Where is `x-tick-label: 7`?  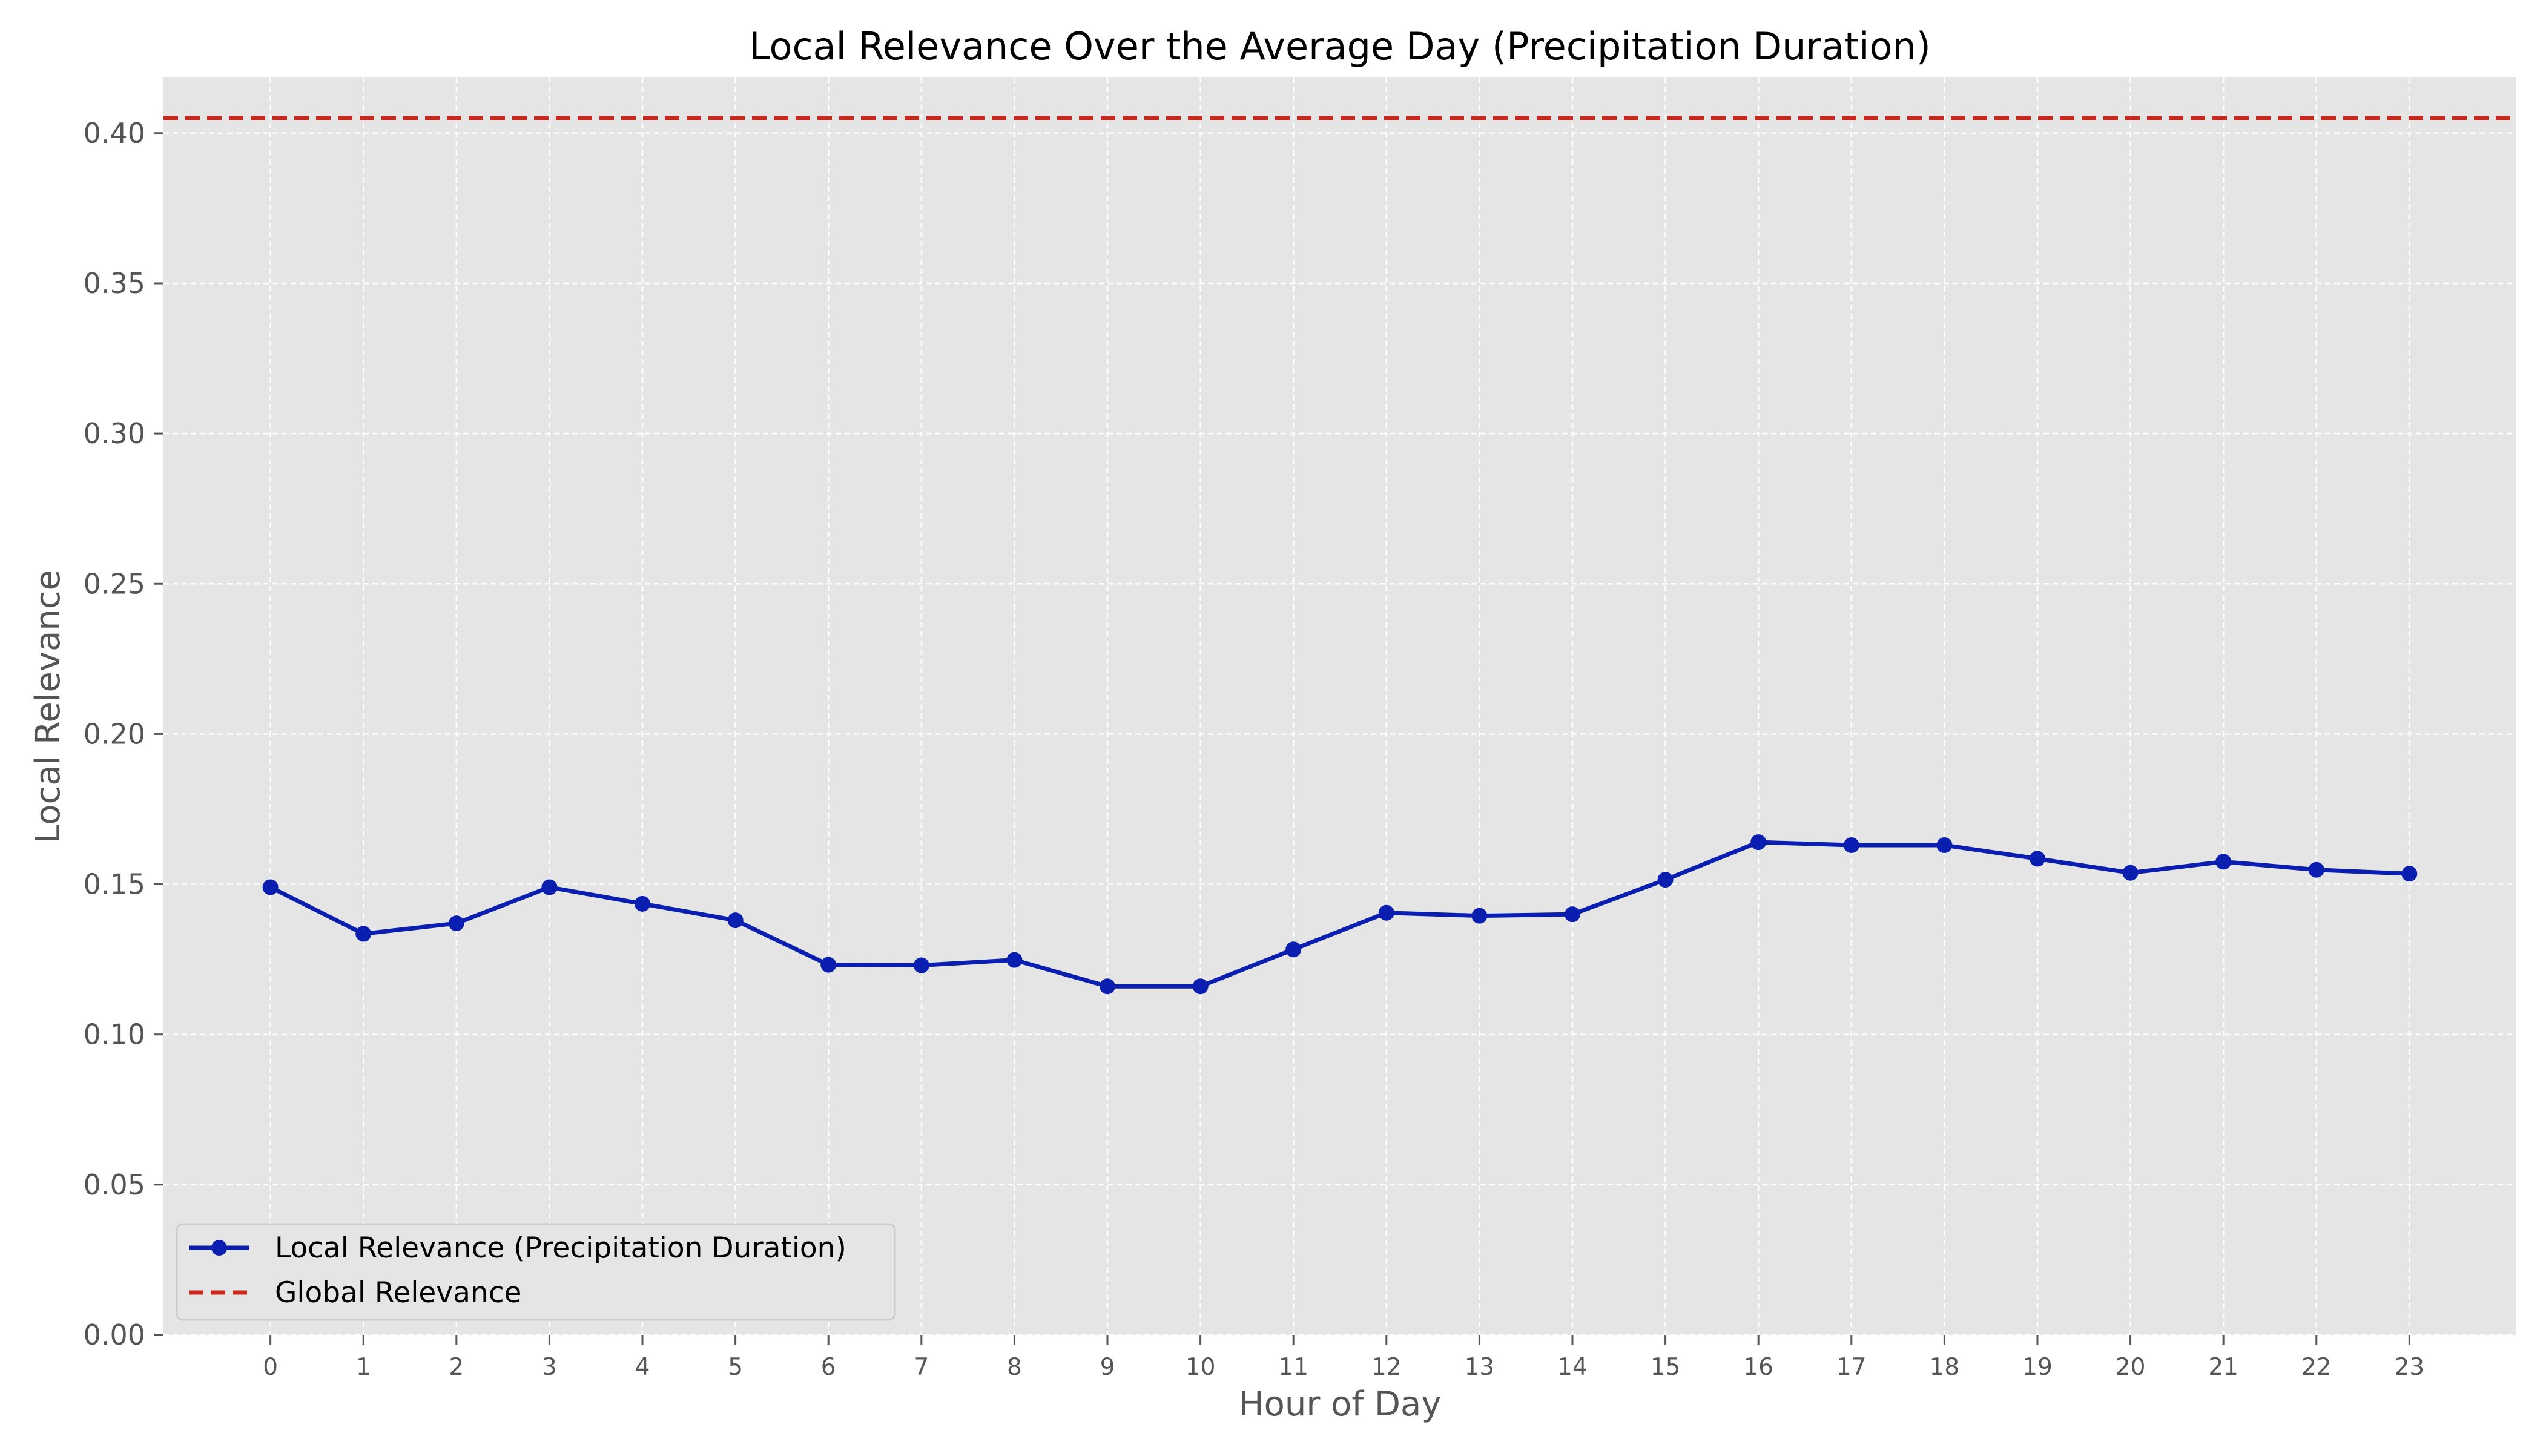 x-tick-label: 7 is located at coordinates (922, 1367).